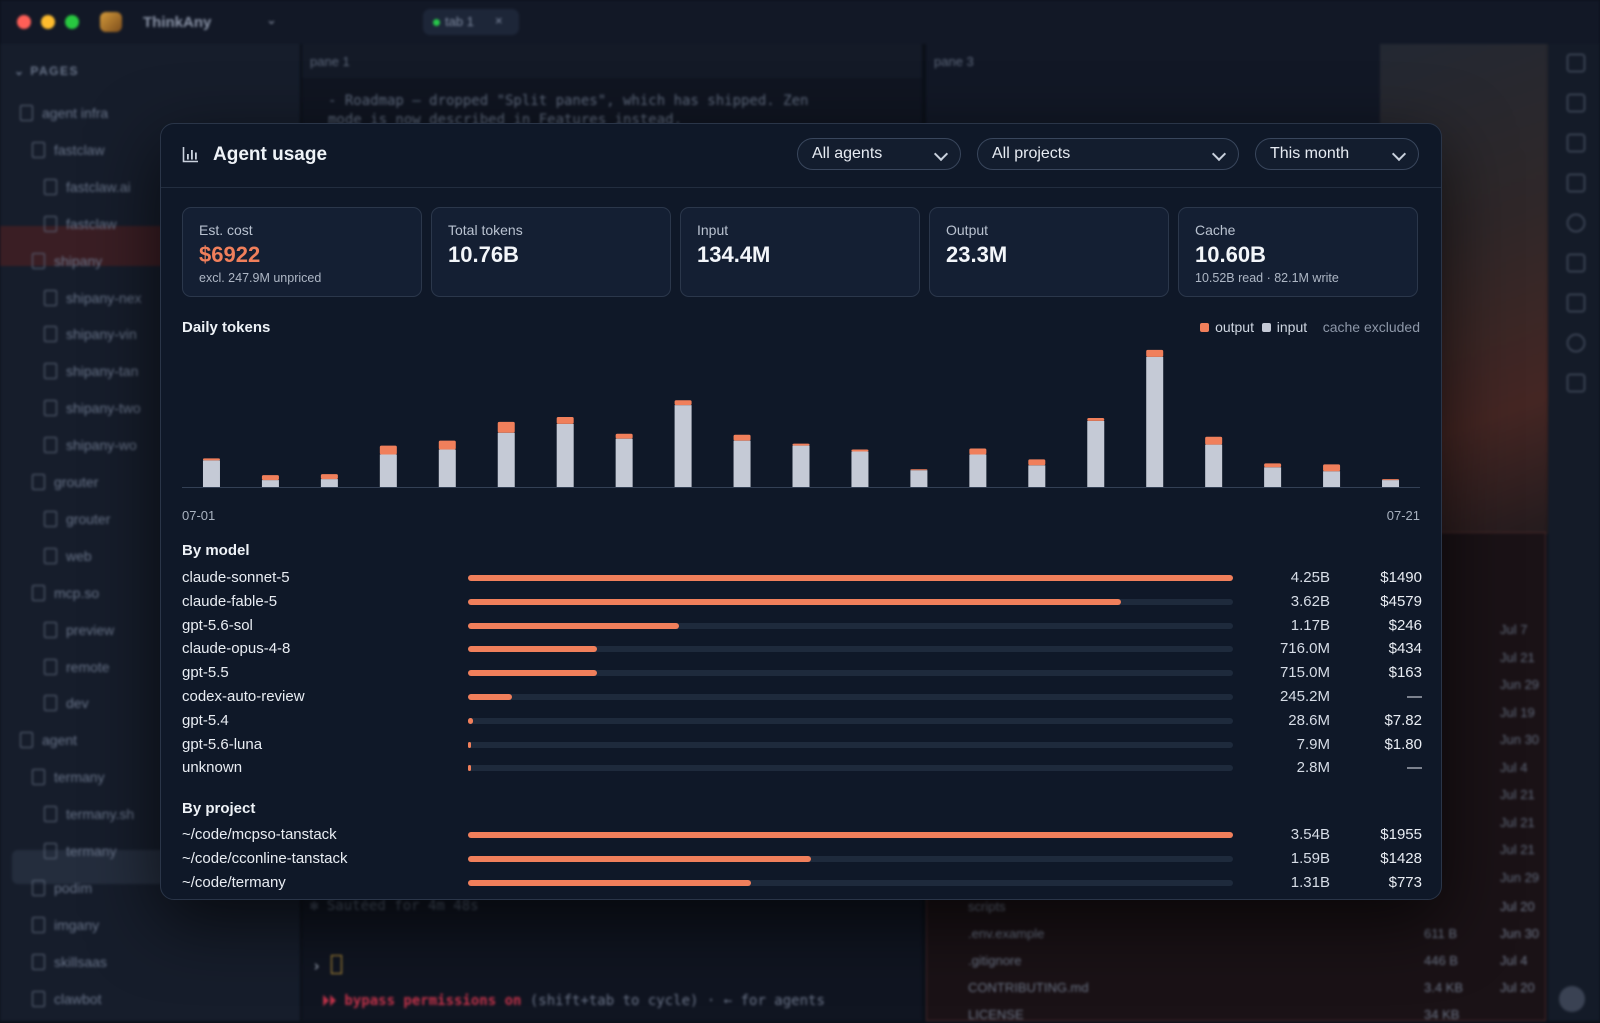  Describe the element at coordinates (1576, 143) in the screenshot. I see `git-branch-icon` at that location.